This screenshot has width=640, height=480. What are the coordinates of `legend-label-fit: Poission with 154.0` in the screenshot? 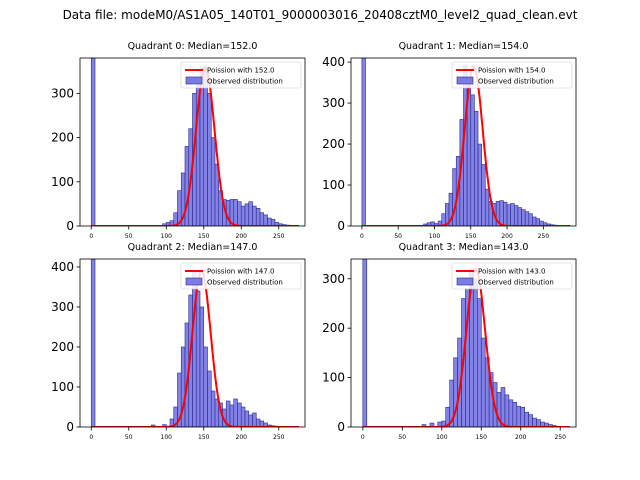 It's located at (512, 71).